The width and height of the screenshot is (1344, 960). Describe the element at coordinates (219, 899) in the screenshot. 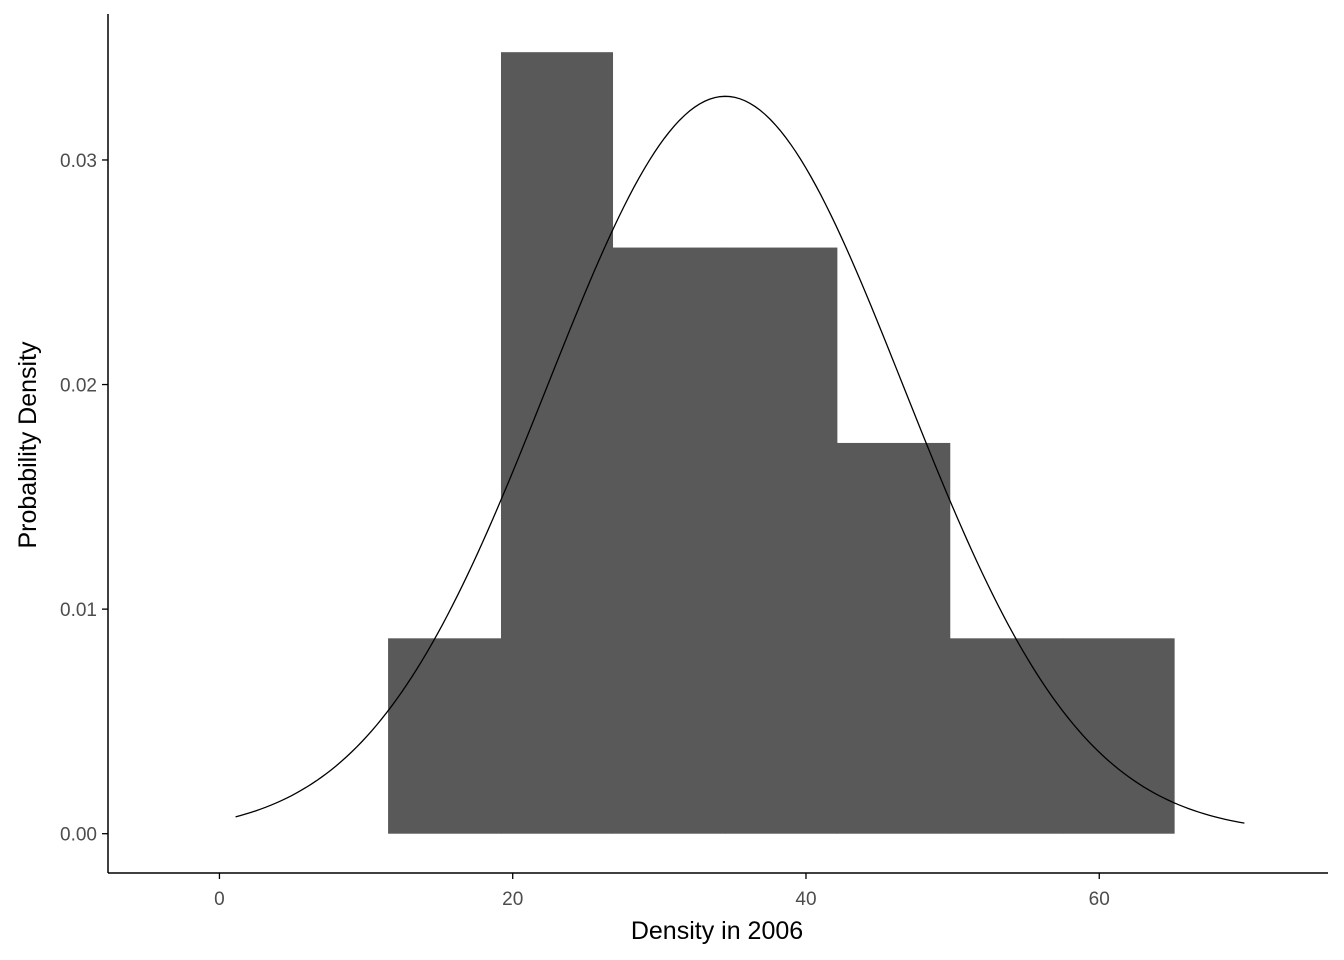

I see `x-tick-label: 0` at that location.